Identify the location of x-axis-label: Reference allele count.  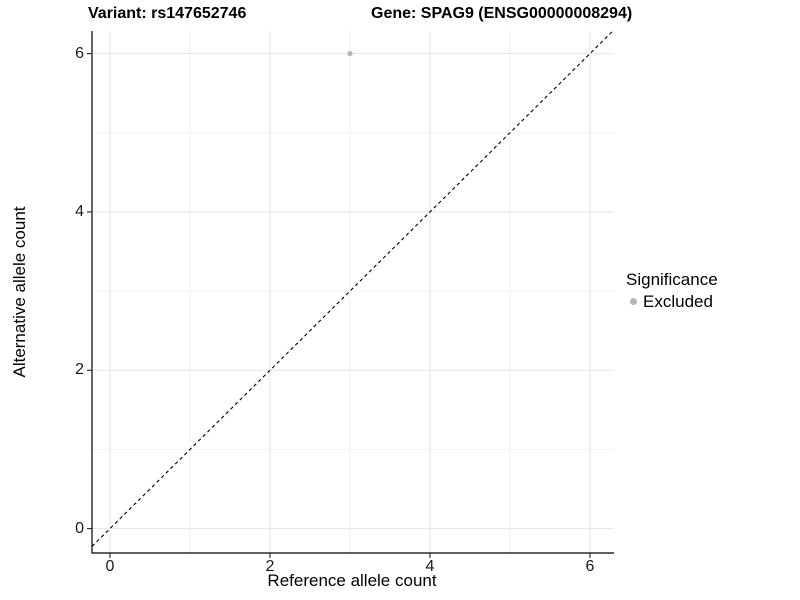
(352, 580).